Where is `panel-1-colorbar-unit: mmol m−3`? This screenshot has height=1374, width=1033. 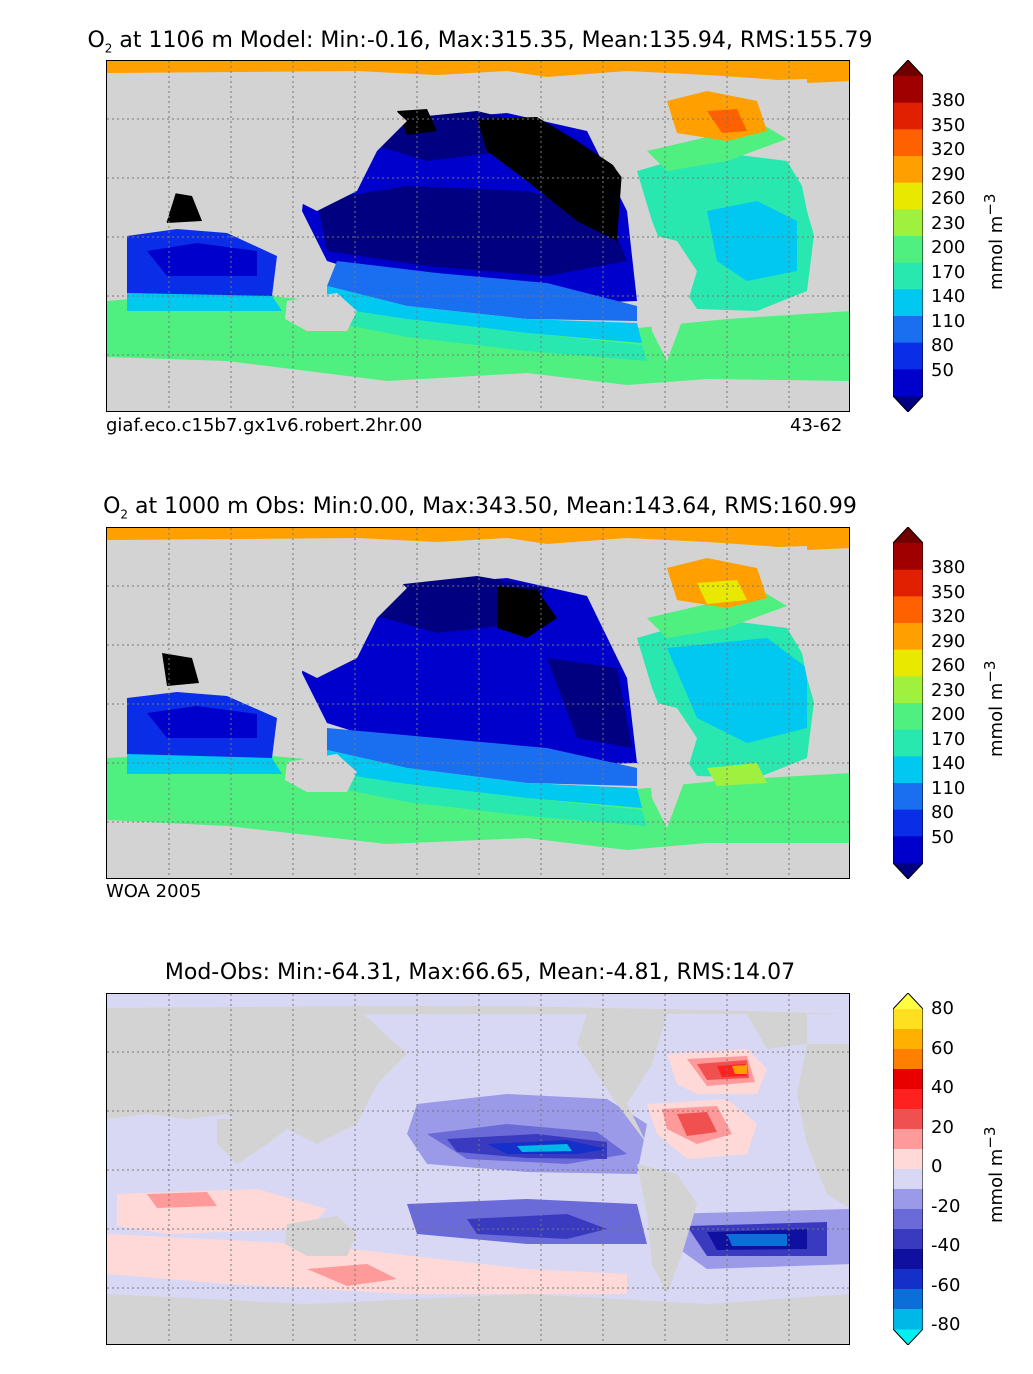 panel-1-colorbar-unit: mmol m−3 is located at coordinates (994, 241).